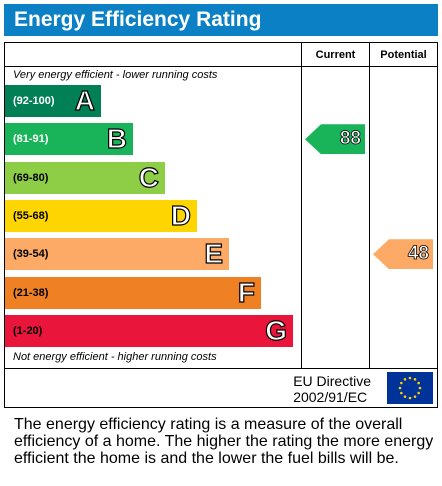 Image resolution: width=442 pixels, height=486 pixels. I want to click on band-letter: A, so click(84, 100).